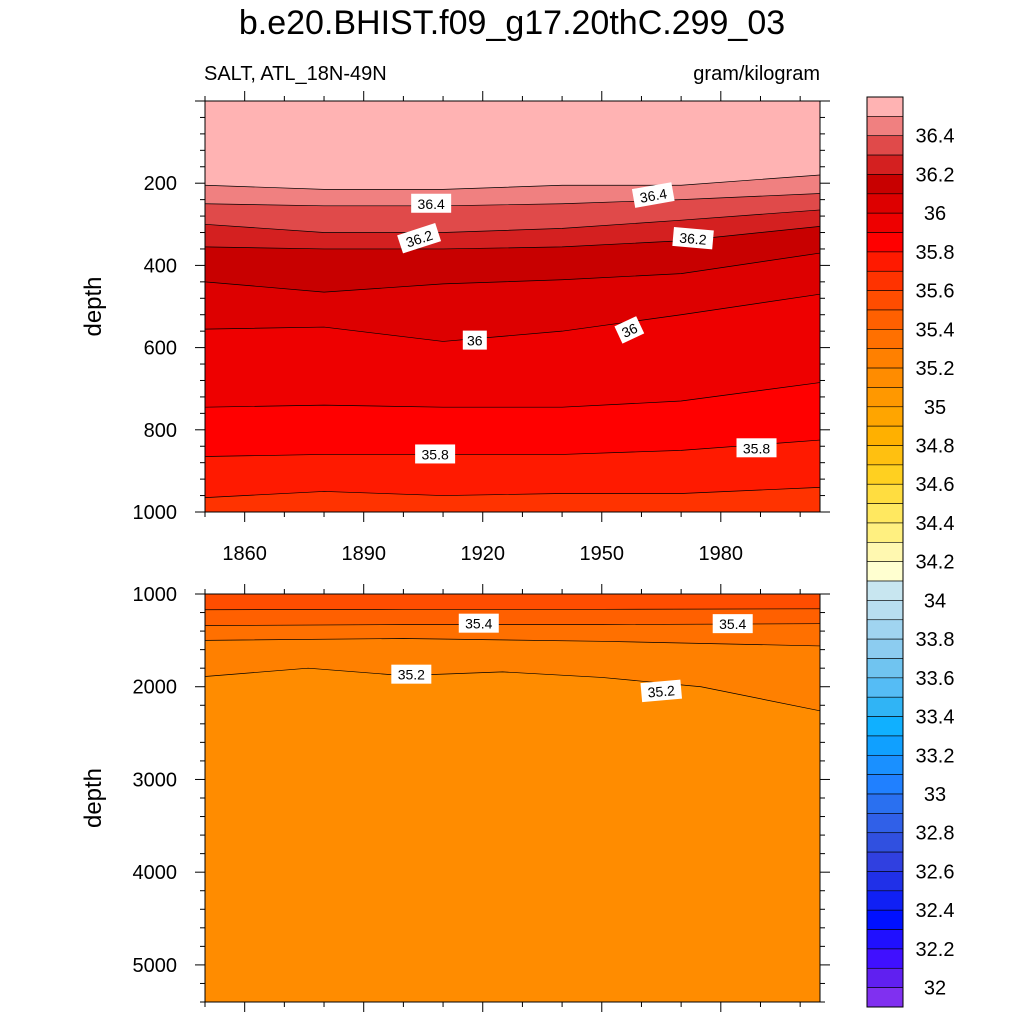  I want to click on svg-text: 36.2, so click(693, 239).